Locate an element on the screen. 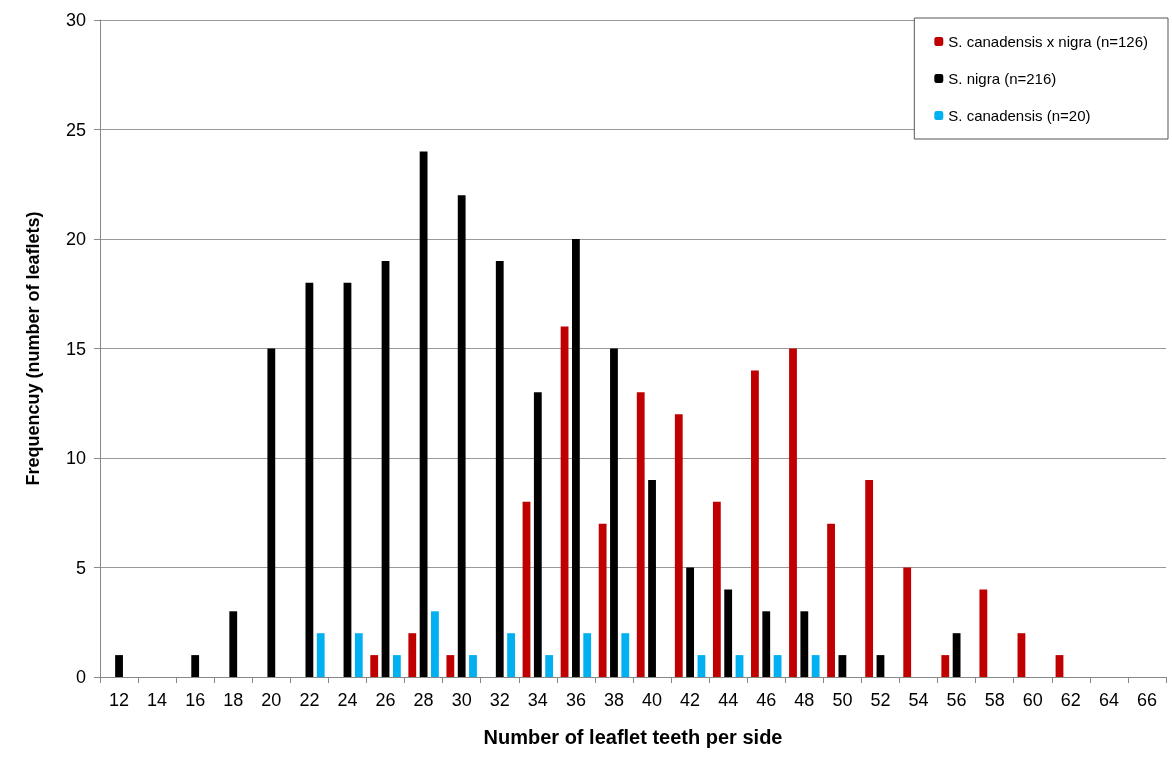  x-tick-label: 42 is located at coordinates (690, 700).